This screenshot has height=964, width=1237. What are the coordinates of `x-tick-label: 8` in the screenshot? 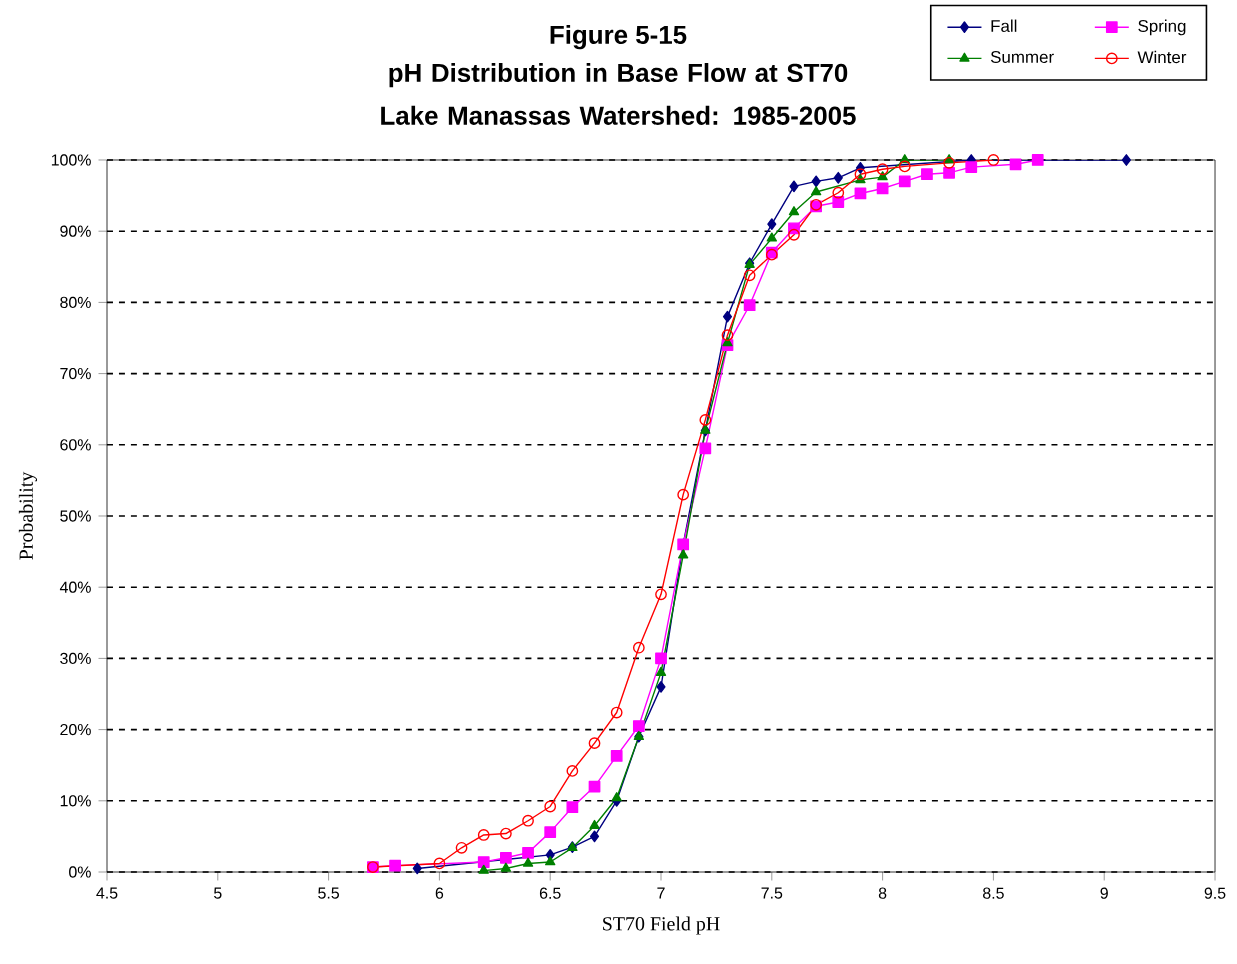 It's located at (882, 893).